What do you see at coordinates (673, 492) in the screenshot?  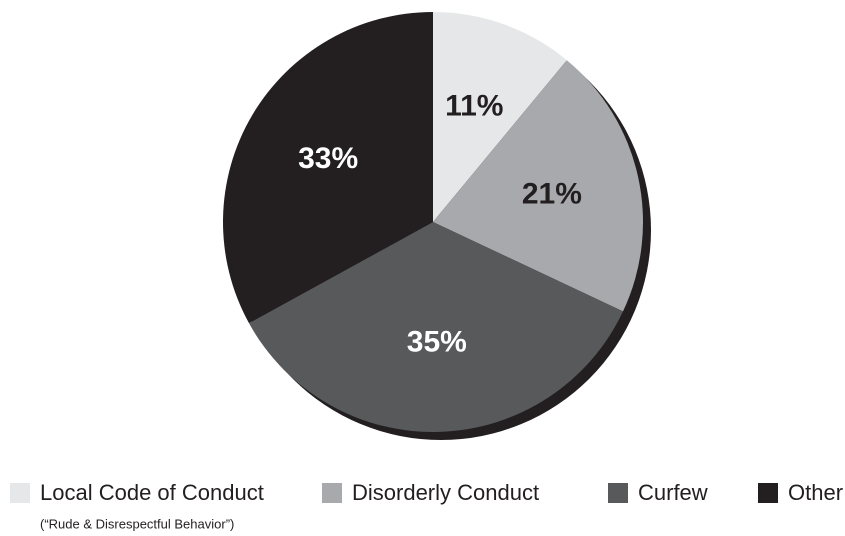 I see `legend-label: Curfew` at bounding box center [673, 492].